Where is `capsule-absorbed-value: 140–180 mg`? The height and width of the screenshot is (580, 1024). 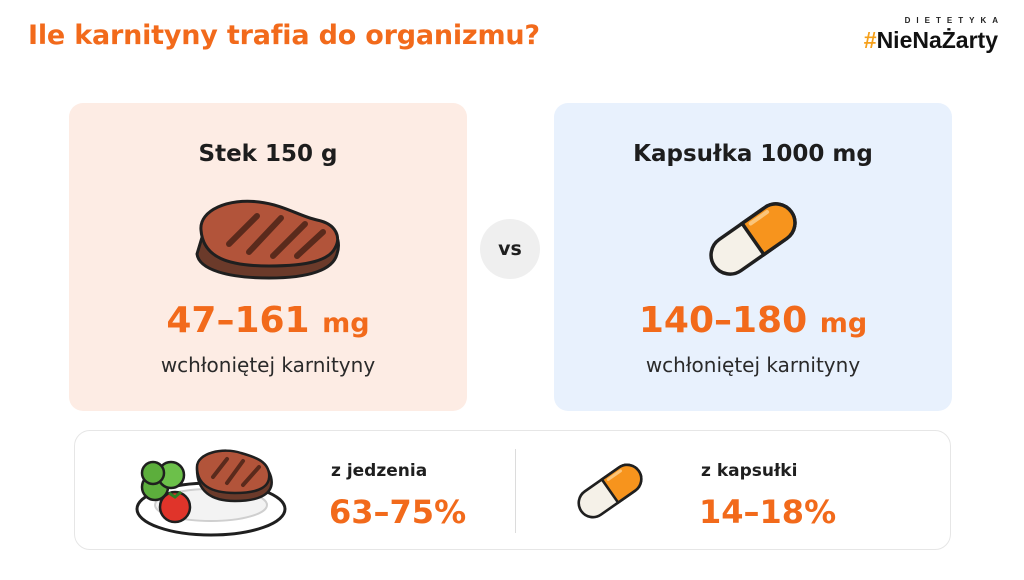
capsule-absorbed-value: 140–180 mg is located at coordinates (753, 320).